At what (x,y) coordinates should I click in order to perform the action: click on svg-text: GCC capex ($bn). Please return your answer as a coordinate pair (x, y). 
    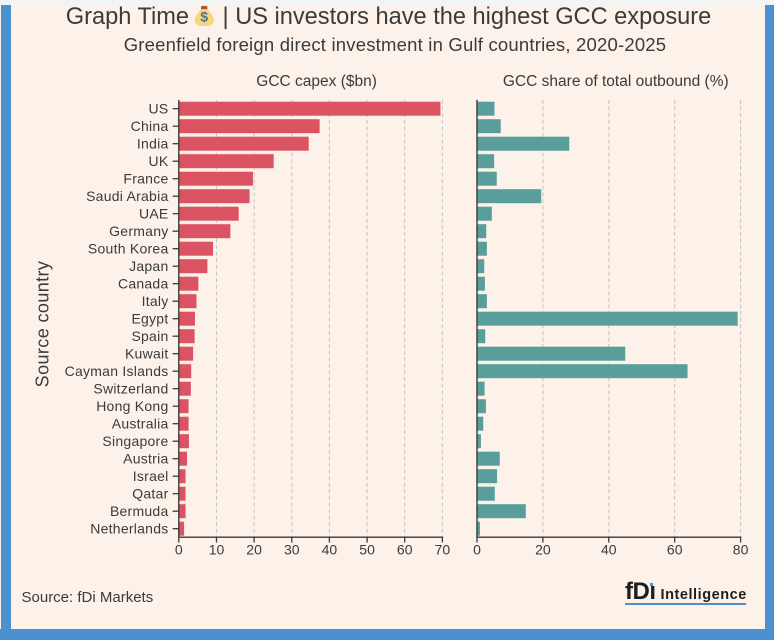
    Looking at the image, I should click on (316, 81).